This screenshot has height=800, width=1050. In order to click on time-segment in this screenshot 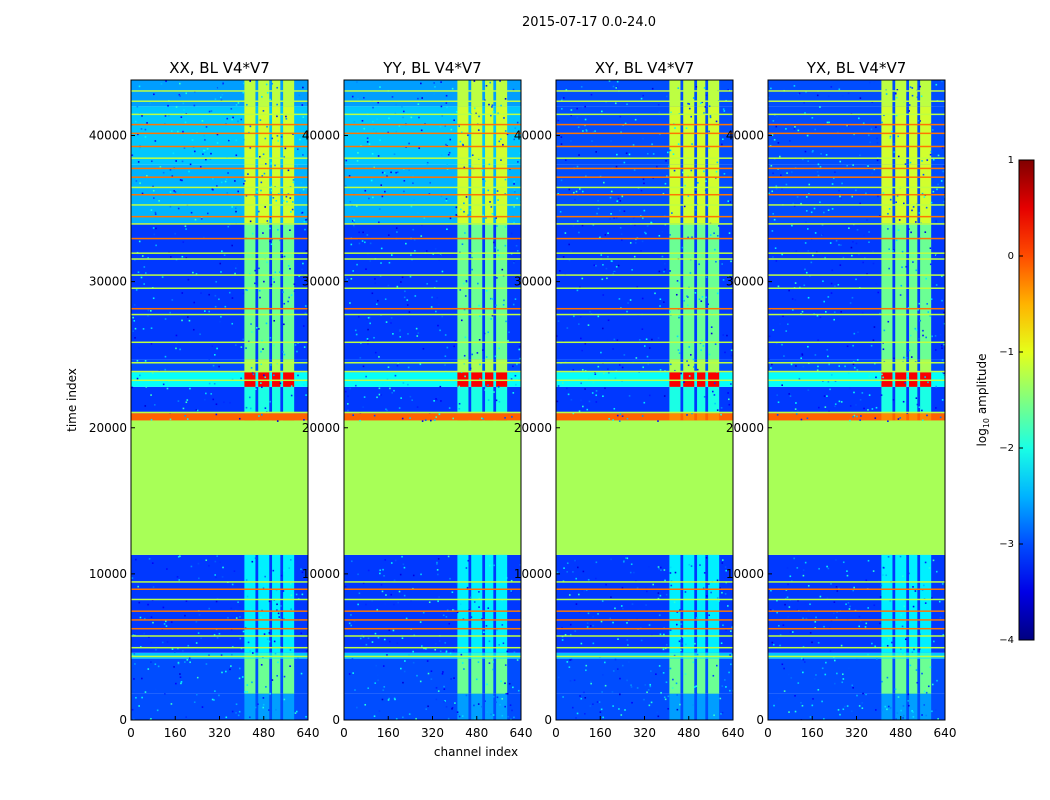, I will do `click(644, 487)`.